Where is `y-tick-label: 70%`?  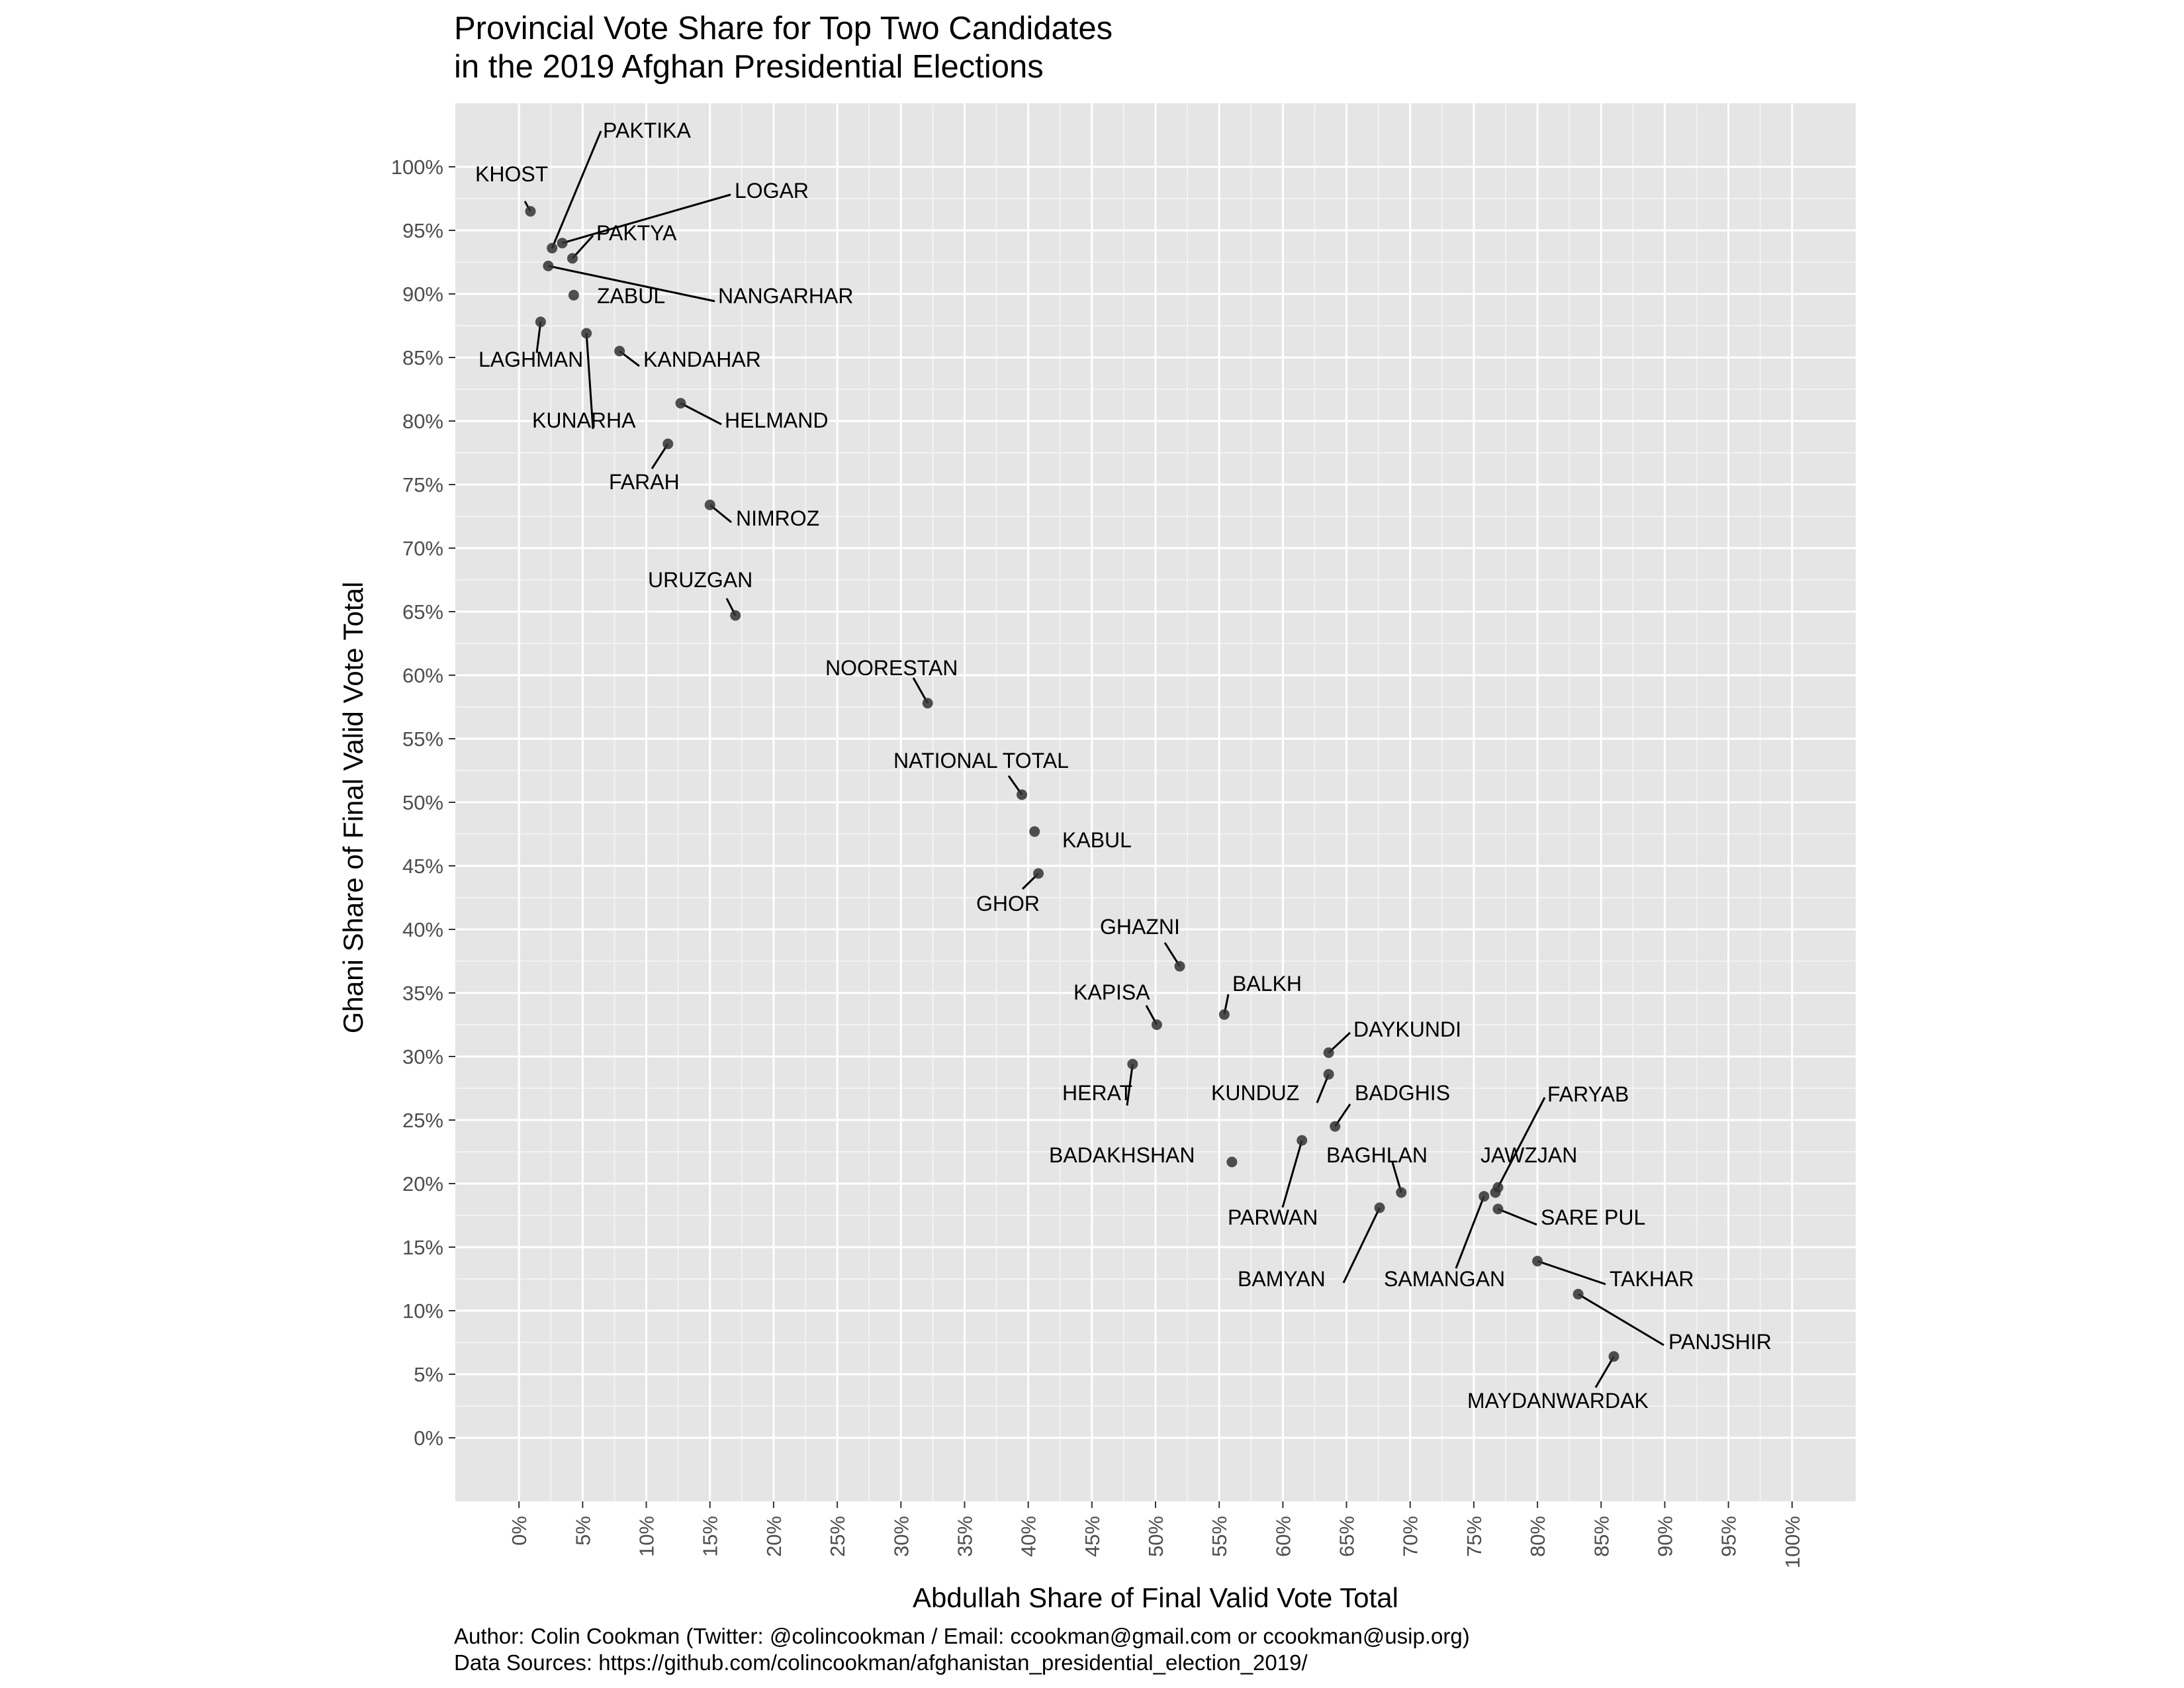 y-tick-label: 70% is located at coordinates (422, 548).